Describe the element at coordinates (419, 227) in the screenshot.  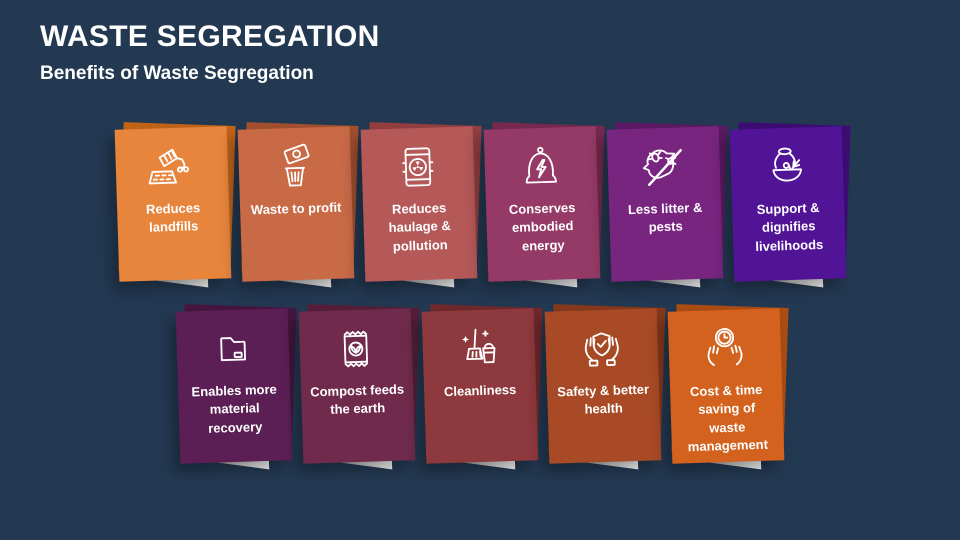
I see `card-label: Reduces haulage & pollution` at that location.